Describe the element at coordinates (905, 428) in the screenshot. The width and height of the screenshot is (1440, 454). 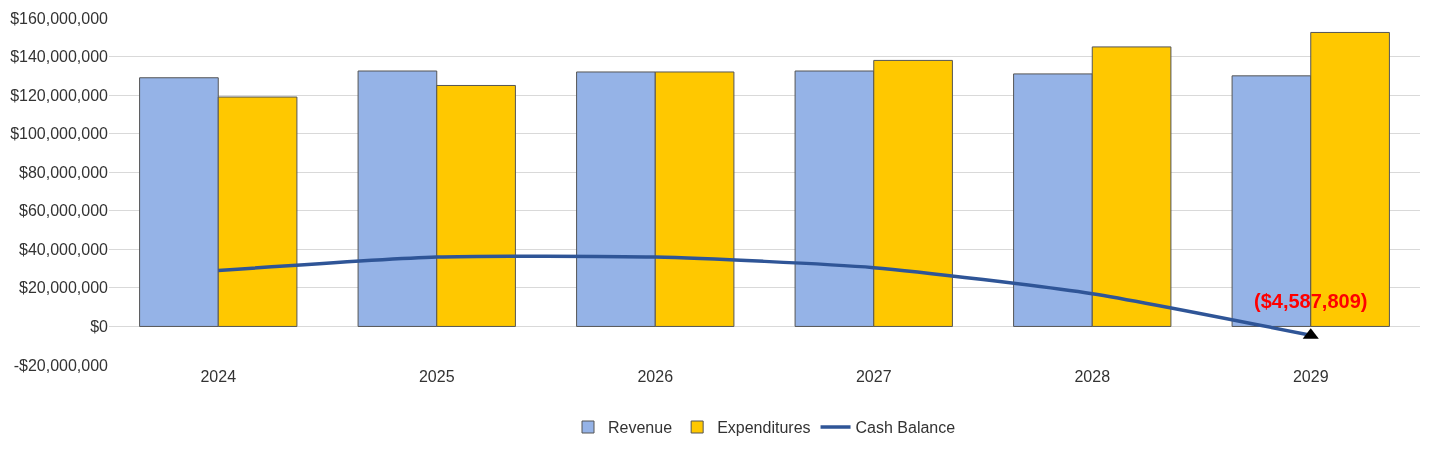
I see `legend-label: Cash Balance` at that location.